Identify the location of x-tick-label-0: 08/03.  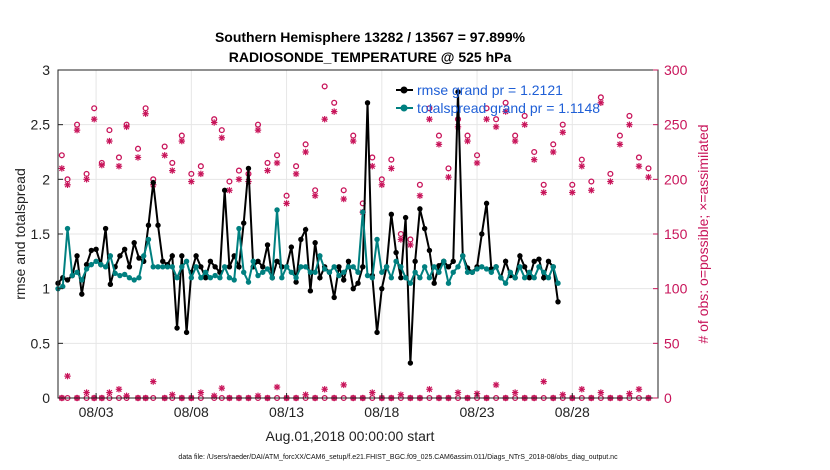
(96, 412).